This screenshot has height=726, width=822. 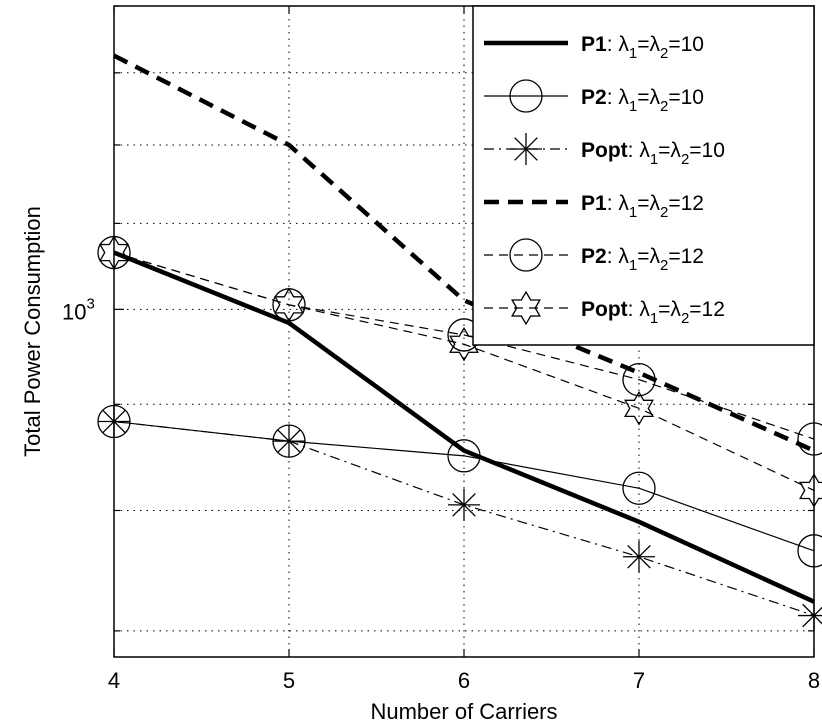 I want to click on legend-label: P1: λ1=λ2=10, so click(x=642, y=47).